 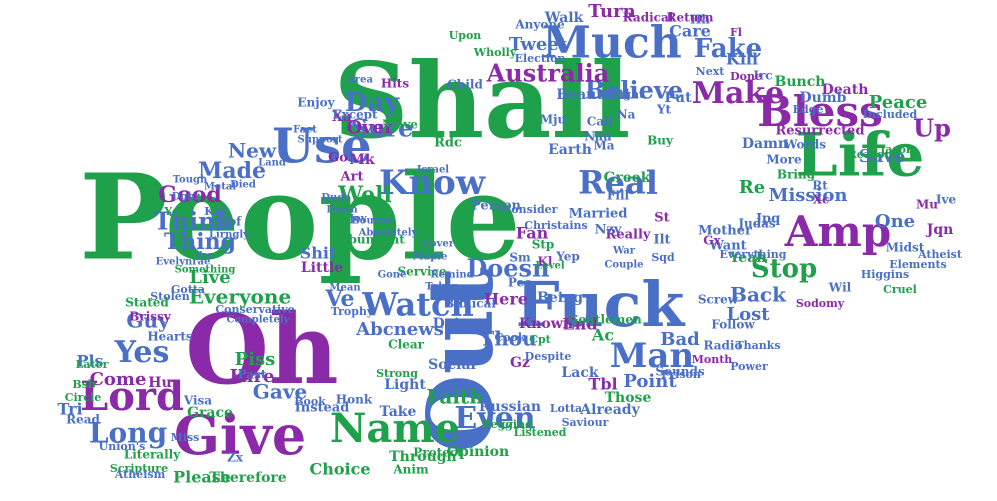 I want to click on word-evelynrae: Evelynrae, so click(x=183, y=262).